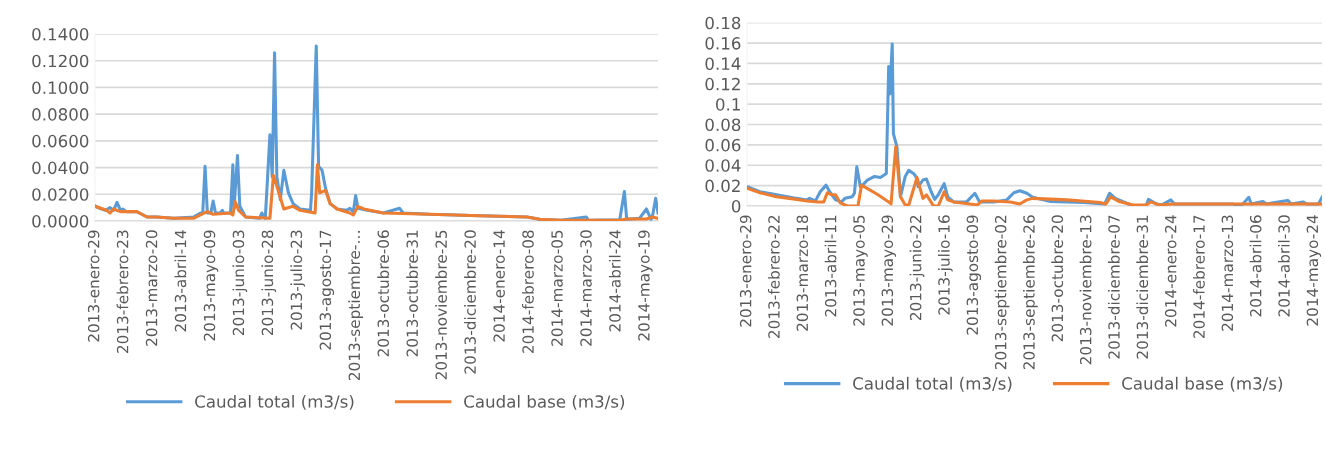  I want to click on x-tick-label: 2013-diciembre-20, so click(470, 302).